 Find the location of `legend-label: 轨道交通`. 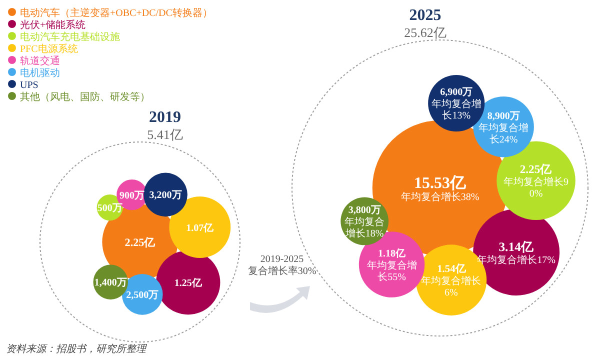

legend-label: 轨道交通 is located at coordinates (40, 61).